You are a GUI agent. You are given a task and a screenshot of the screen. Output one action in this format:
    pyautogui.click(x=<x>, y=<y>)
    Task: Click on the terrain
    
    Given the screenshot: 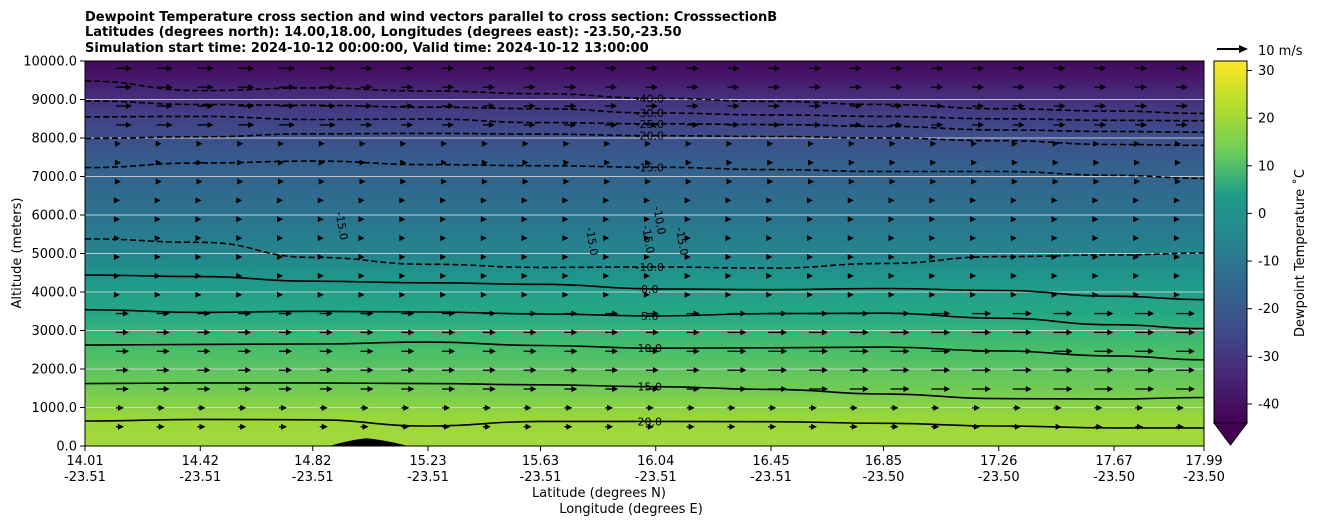 What is the action you would take?
    pyautogui.click(x=369, y=442)
    